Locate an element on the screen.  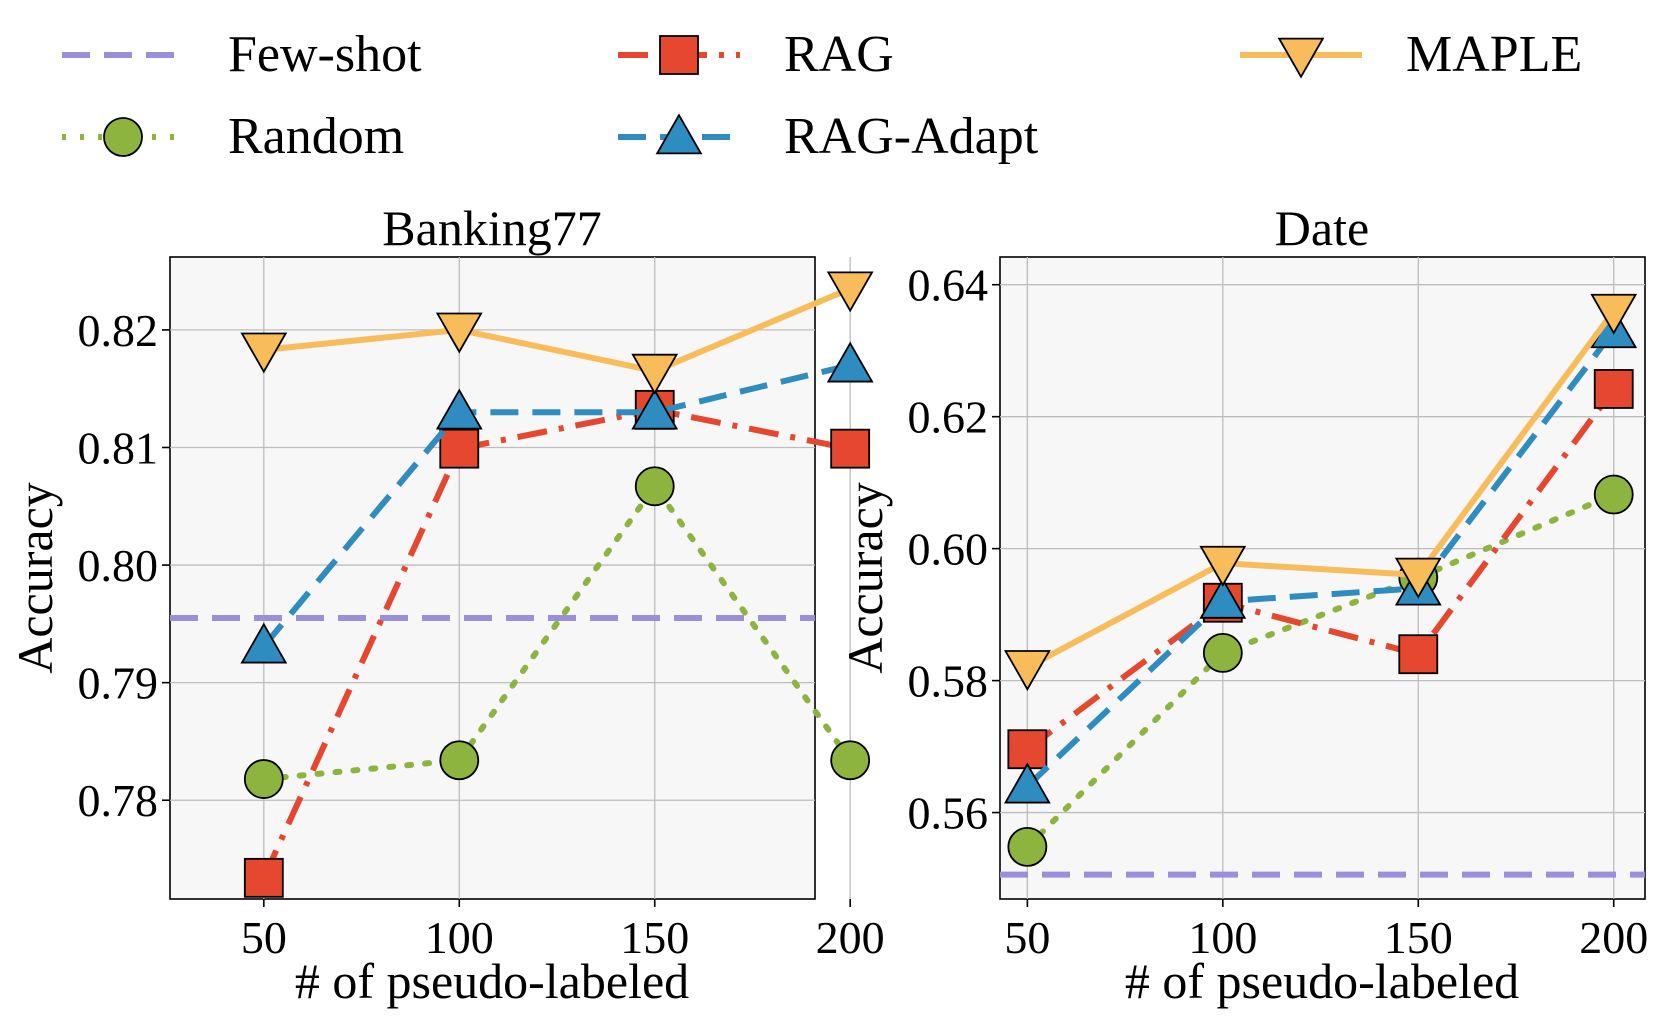
legend-marker-shape-random is located at coordinates (123, 137).